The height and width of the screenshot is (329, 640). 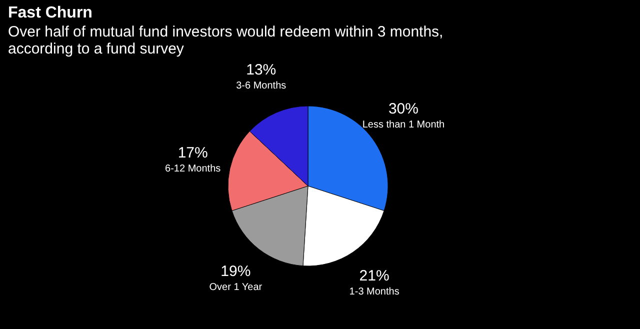 What do you see at coordinates (374, 276) in the screenshot?
I see `data-label: 21%` at bounding box center [374, 276].